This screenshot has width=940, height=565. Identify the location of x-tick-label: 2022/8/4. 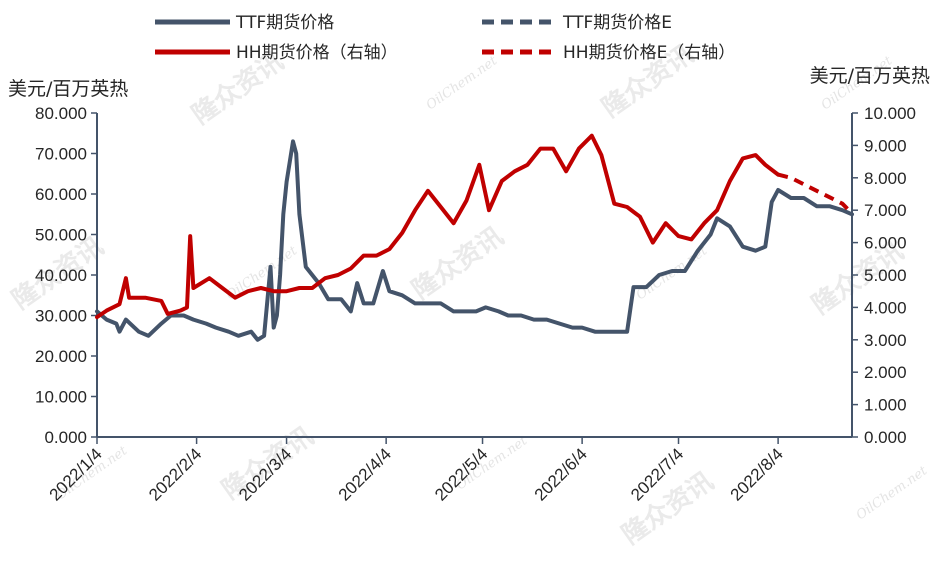
(757, 474).